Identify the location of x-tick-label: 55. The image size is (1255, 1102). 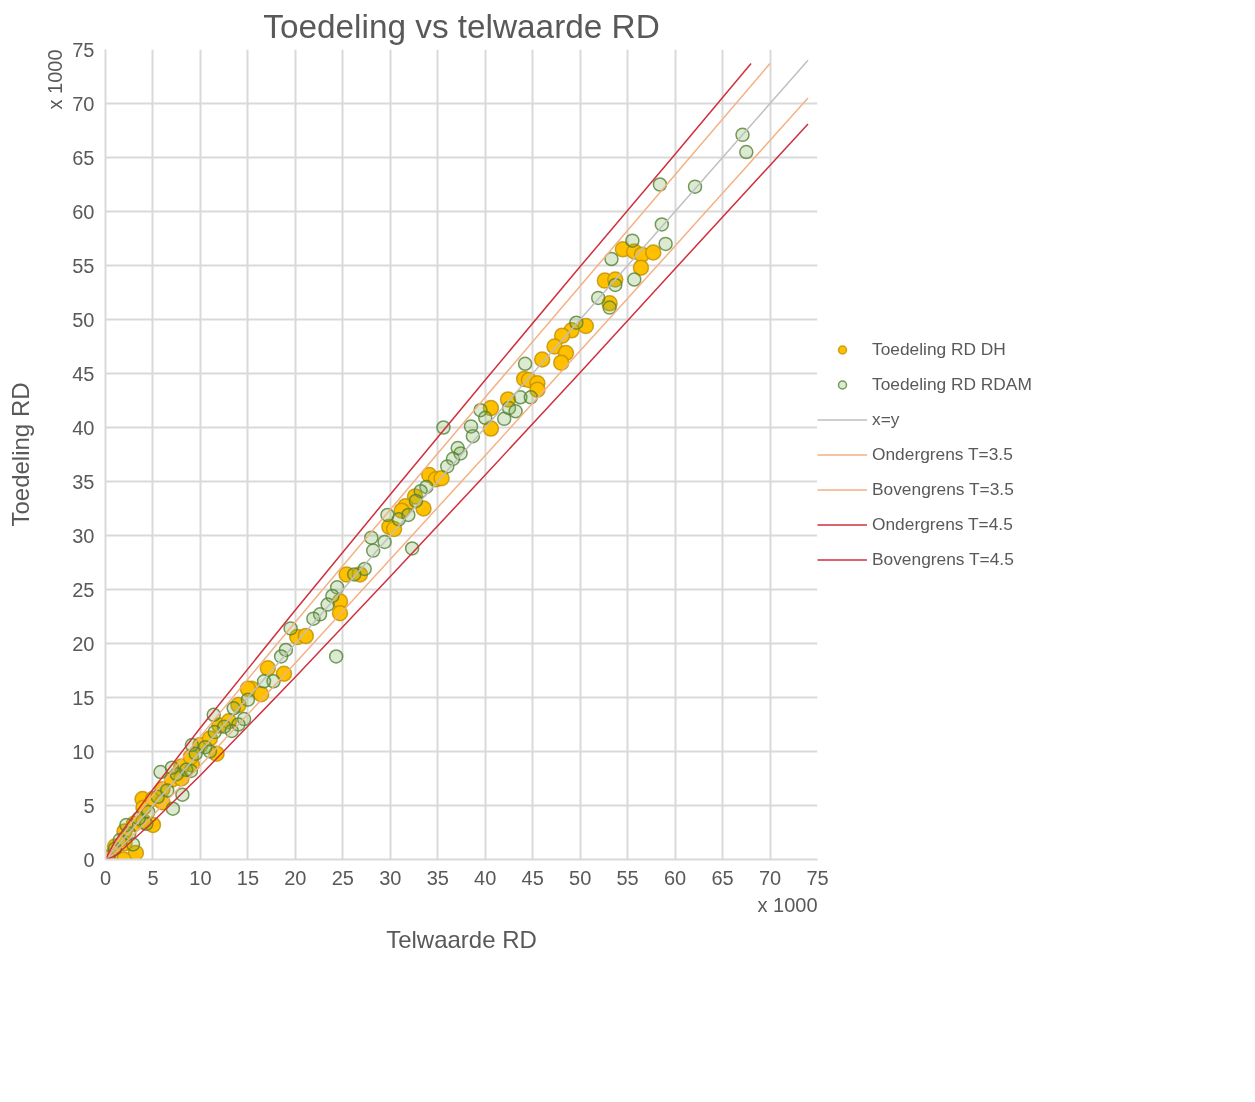
(627, 877).